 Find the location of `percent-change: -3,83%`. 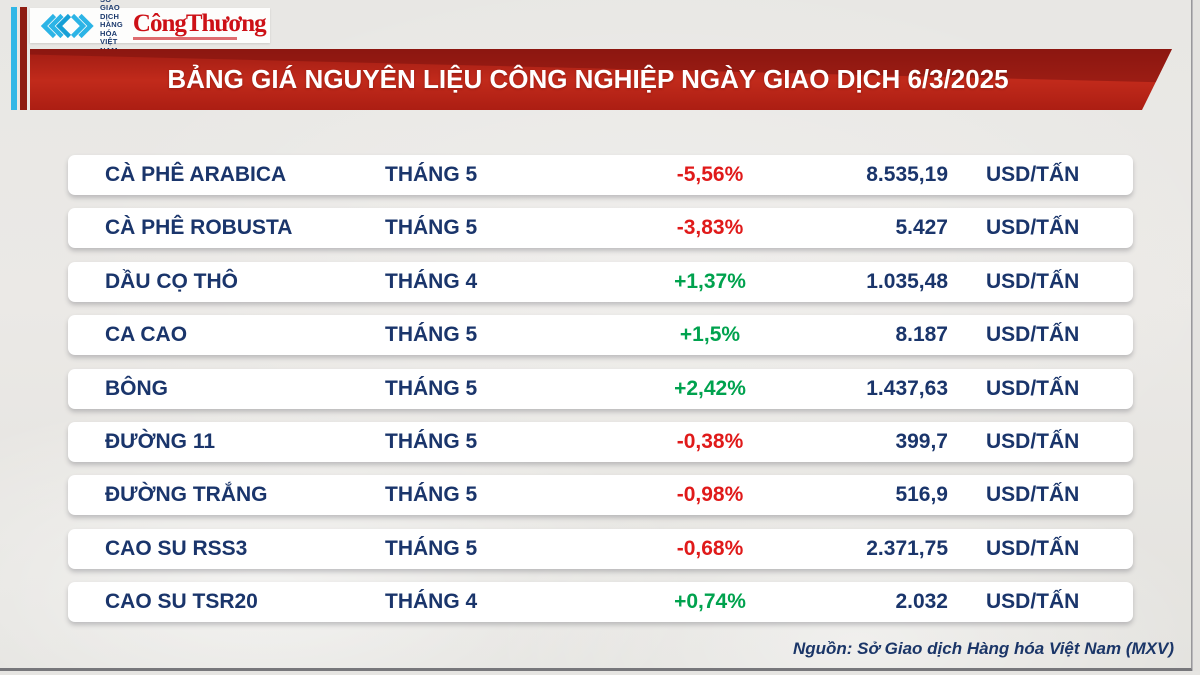

percent-change: -3,83% is located at coordinates (710, 228).